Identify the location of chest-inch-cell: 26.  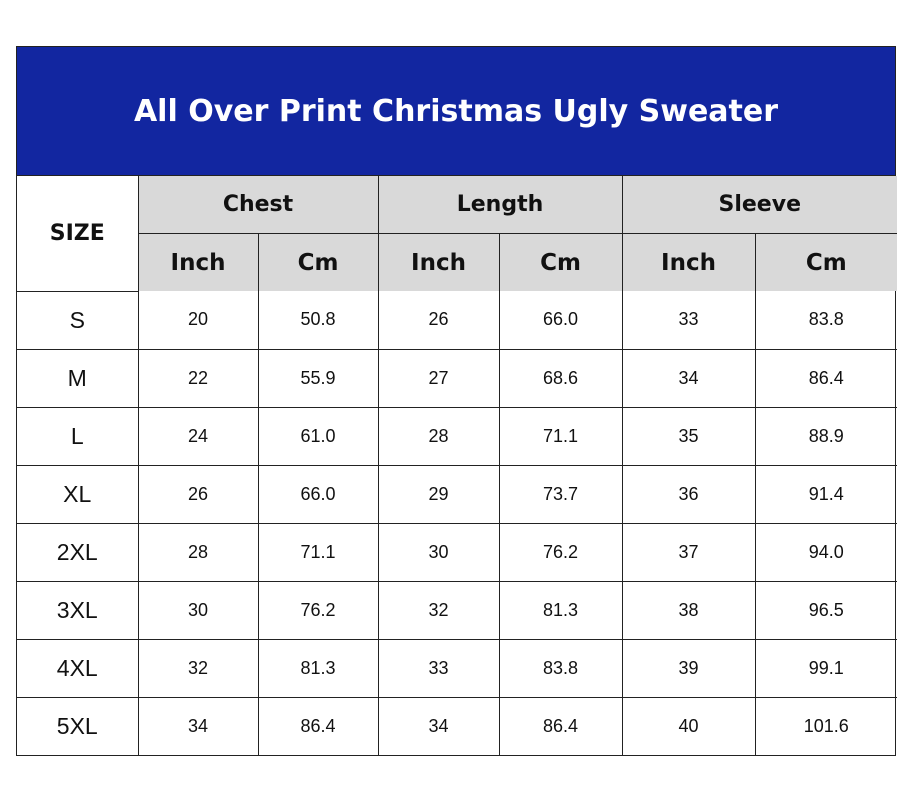
(198, 494).